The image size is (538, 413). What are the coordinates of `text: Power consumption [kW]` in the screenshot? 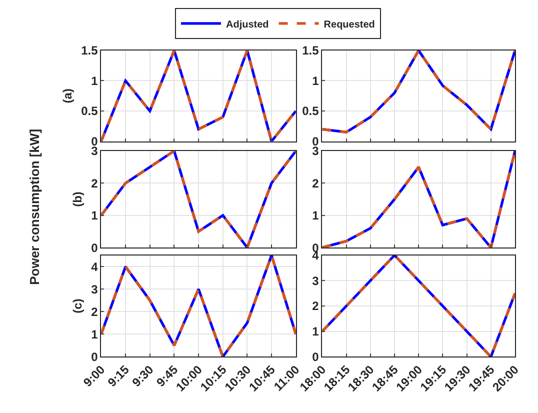 It's located at (34, 206).